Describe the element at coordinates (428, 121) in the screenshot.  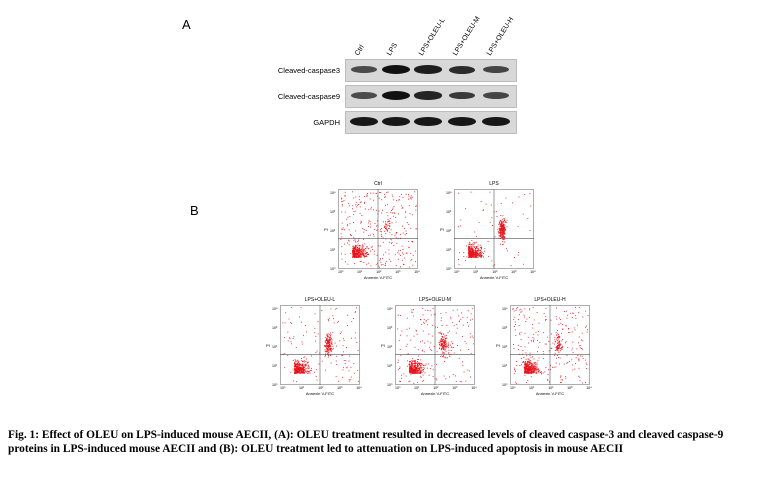
I see `protein-band` at that location.